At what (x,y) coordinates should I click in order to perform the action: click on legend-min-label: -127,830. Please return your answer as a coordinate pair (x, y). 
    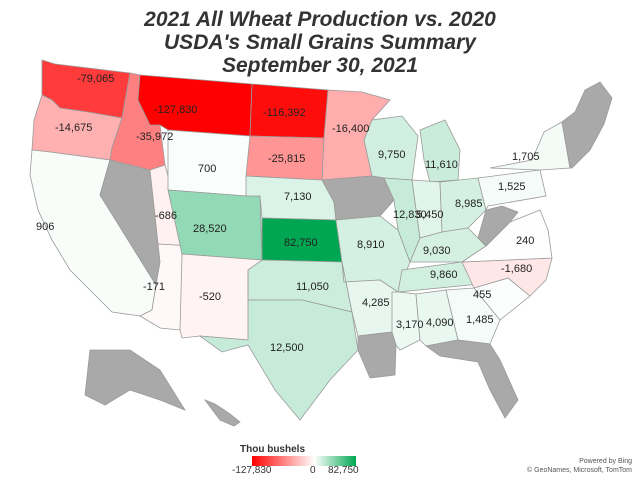
    Looking at the image, I should click on (252, 470).